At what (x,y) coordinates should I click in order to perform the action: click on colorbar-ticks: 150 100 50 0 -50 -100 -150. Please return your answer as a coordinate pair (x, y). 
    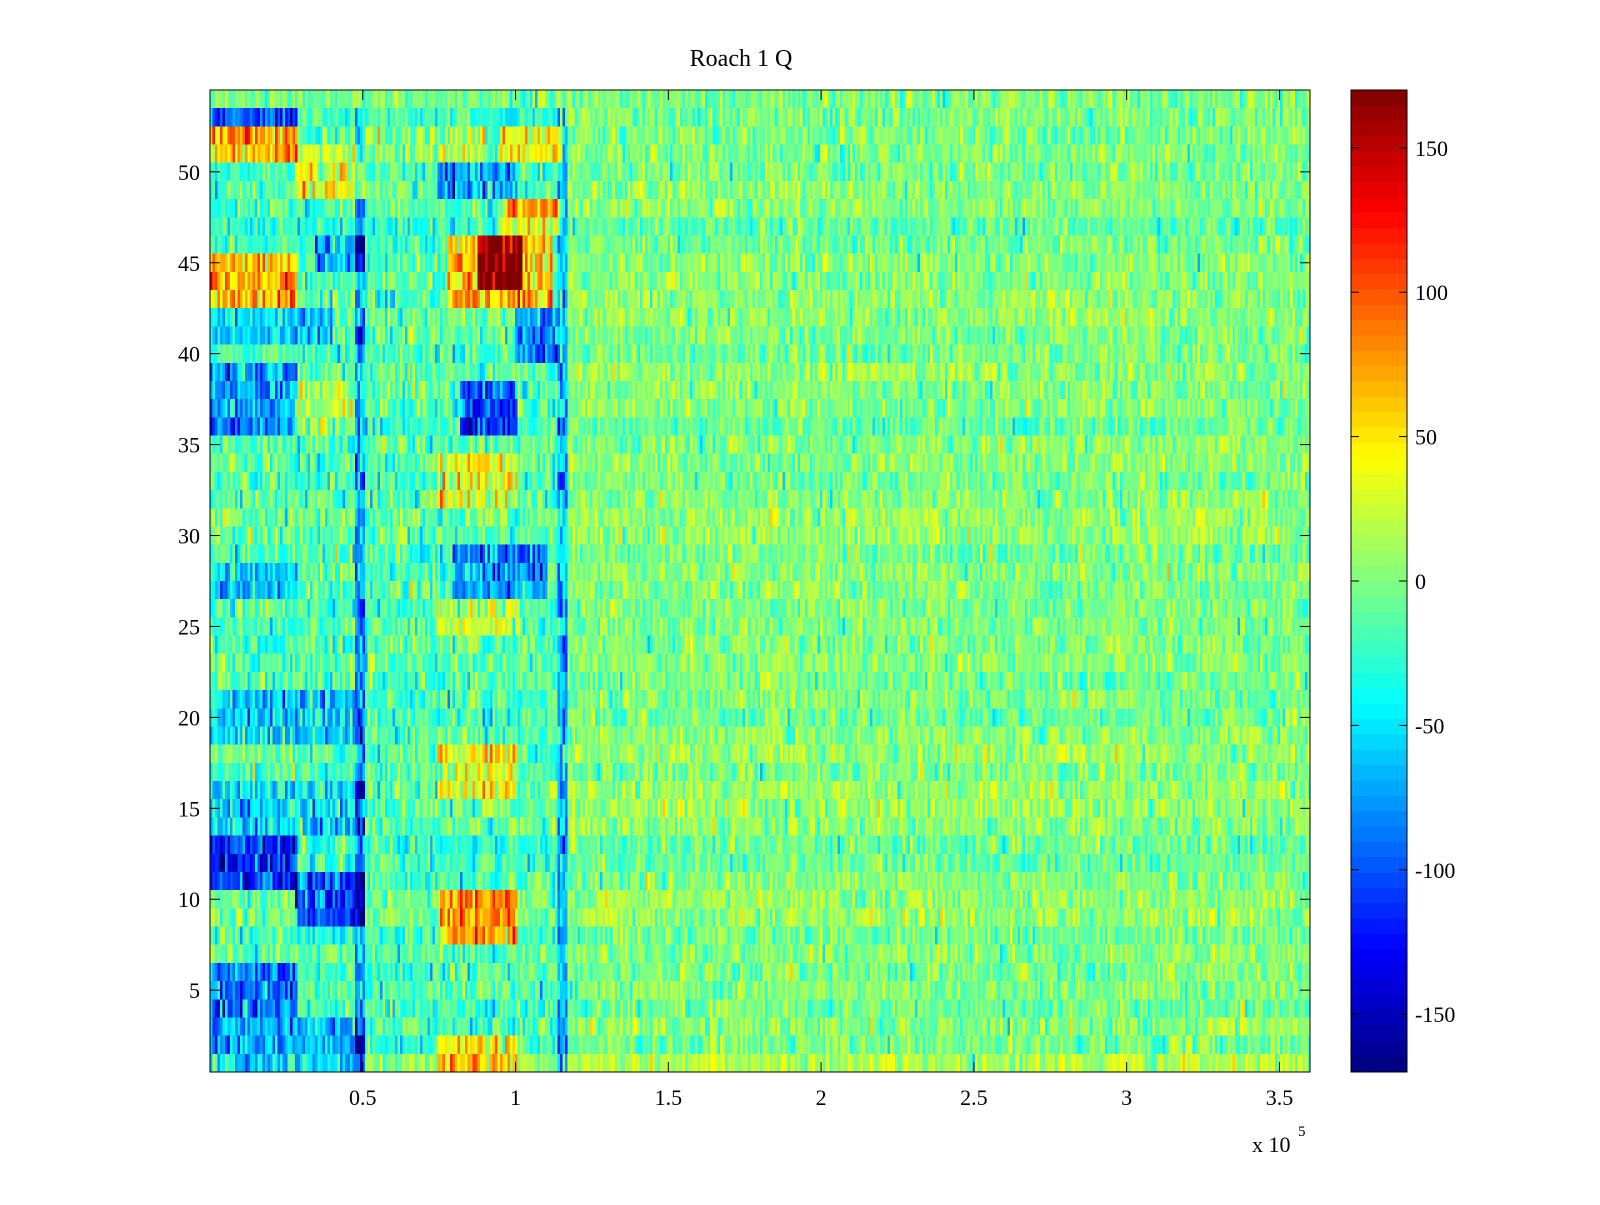
    Looking at the image, I should click on (1403, 581).